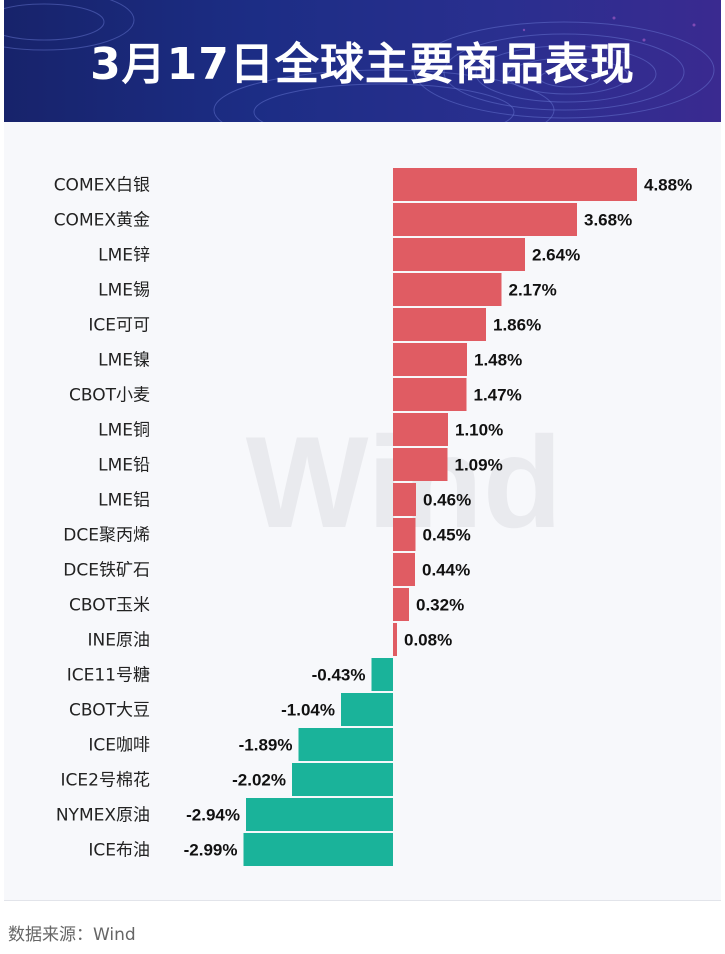 The height and width of the screenshot is (954, 725). What do you see at coordinates (446, 570) in the screenshot?
I see `value-label: 0.44%` at bounding box center [446, 570].